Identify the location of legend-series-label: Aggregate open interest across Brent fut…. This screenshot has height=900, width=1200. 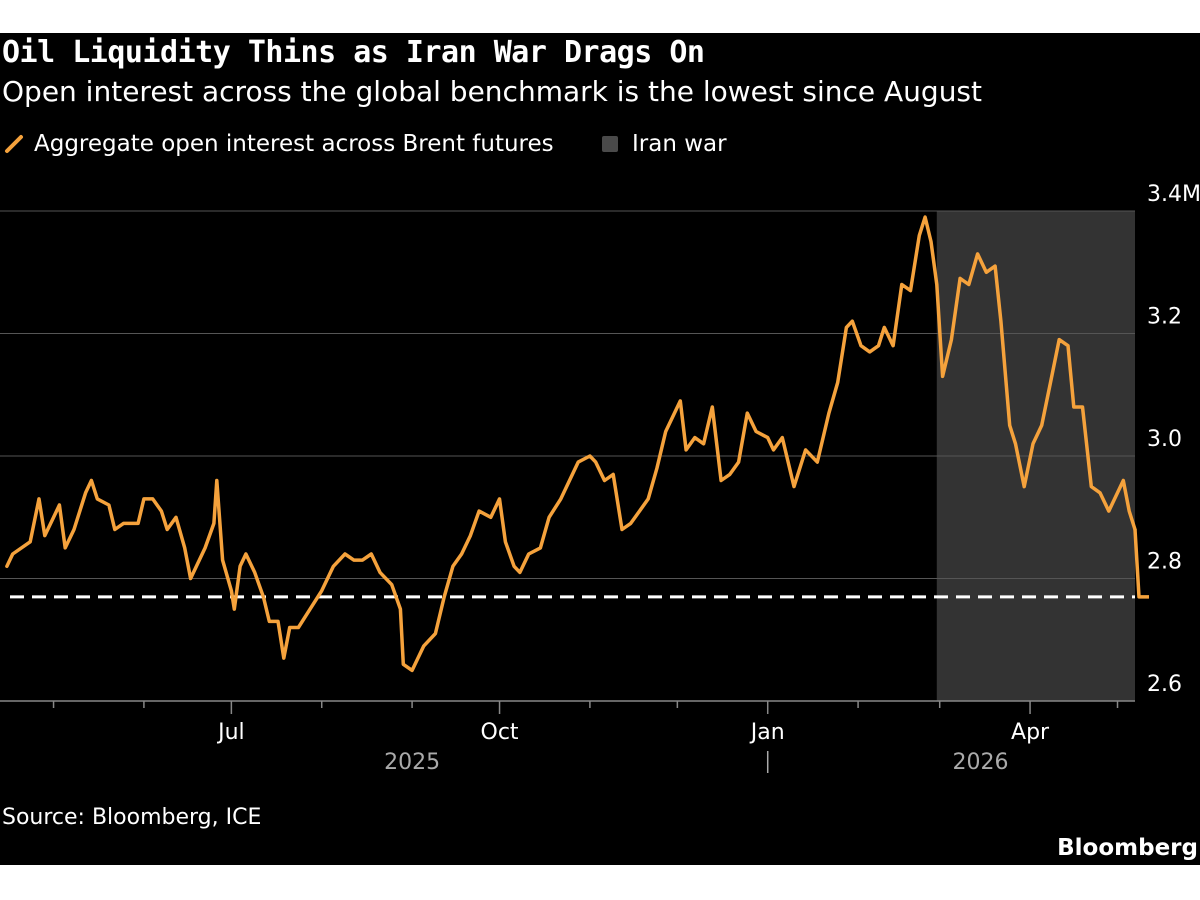
(294, 144).